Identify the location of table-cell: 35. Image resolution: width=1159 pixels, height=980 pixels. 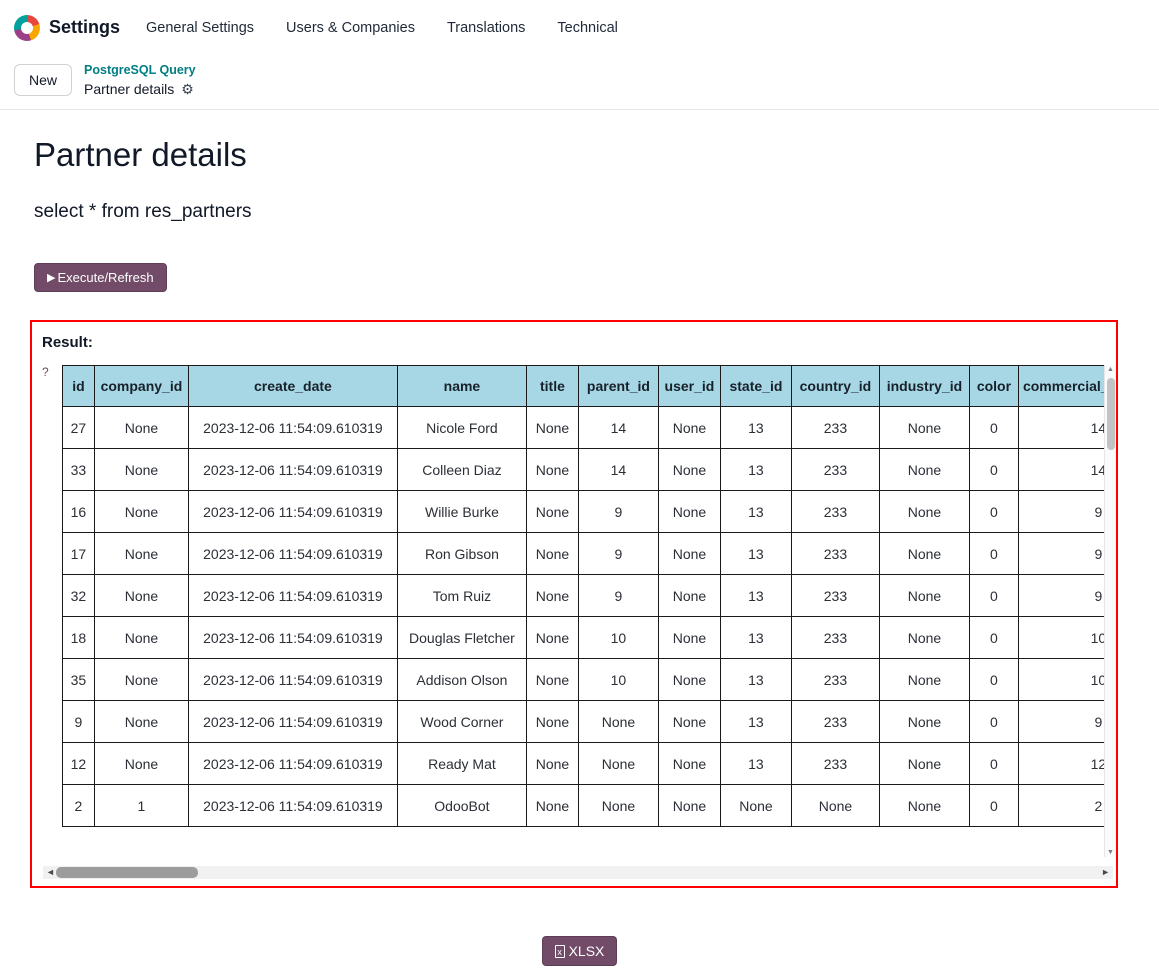
(78, 680).